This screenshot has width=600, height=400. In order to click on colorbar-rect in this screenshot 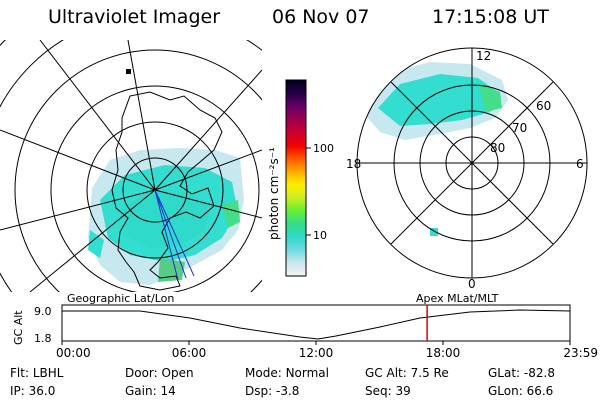, I will do `click(296, 178)`.